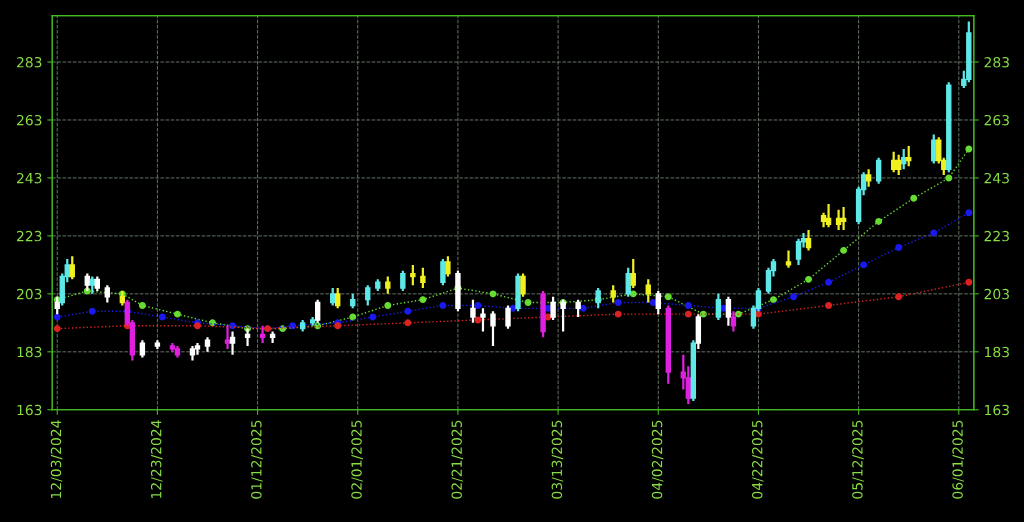 This screenshot has height=522, width=1024. What do you see at coordinates (858, 459) in the screenshot?
I see `x-tick-label: 05/12/2025` at bounding box center [858, 459].